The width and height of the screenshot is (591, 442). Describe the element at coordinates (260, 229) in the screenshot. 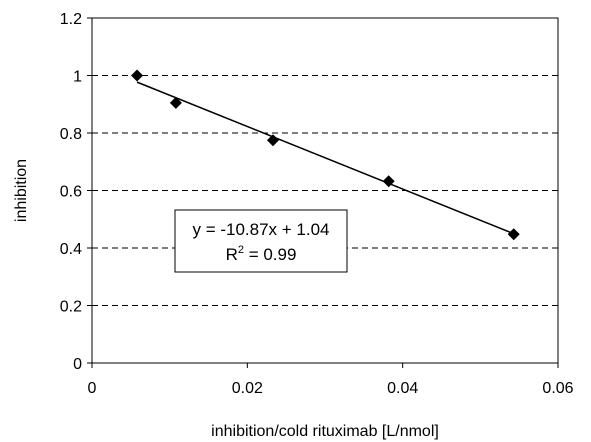

I see `trend-equation: y = -10.87x + 1.04` at that location.